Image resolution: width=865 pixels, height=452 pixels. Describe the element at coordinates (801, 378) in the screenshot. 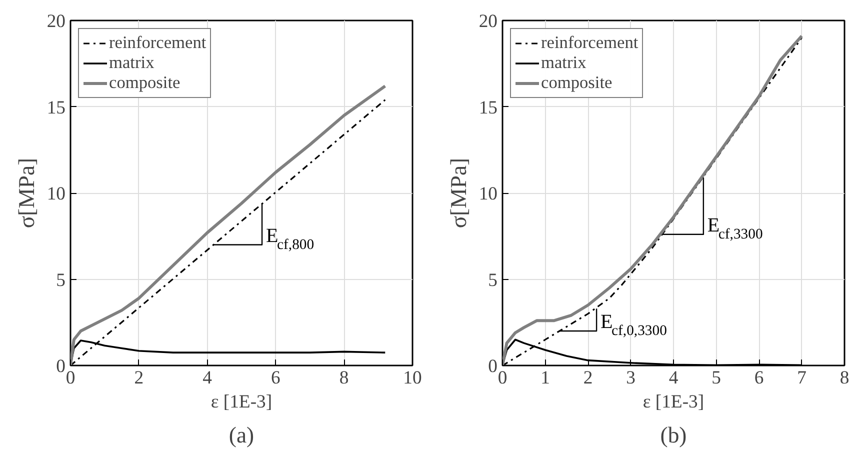

I see `x-tick-label: 7` at that location.